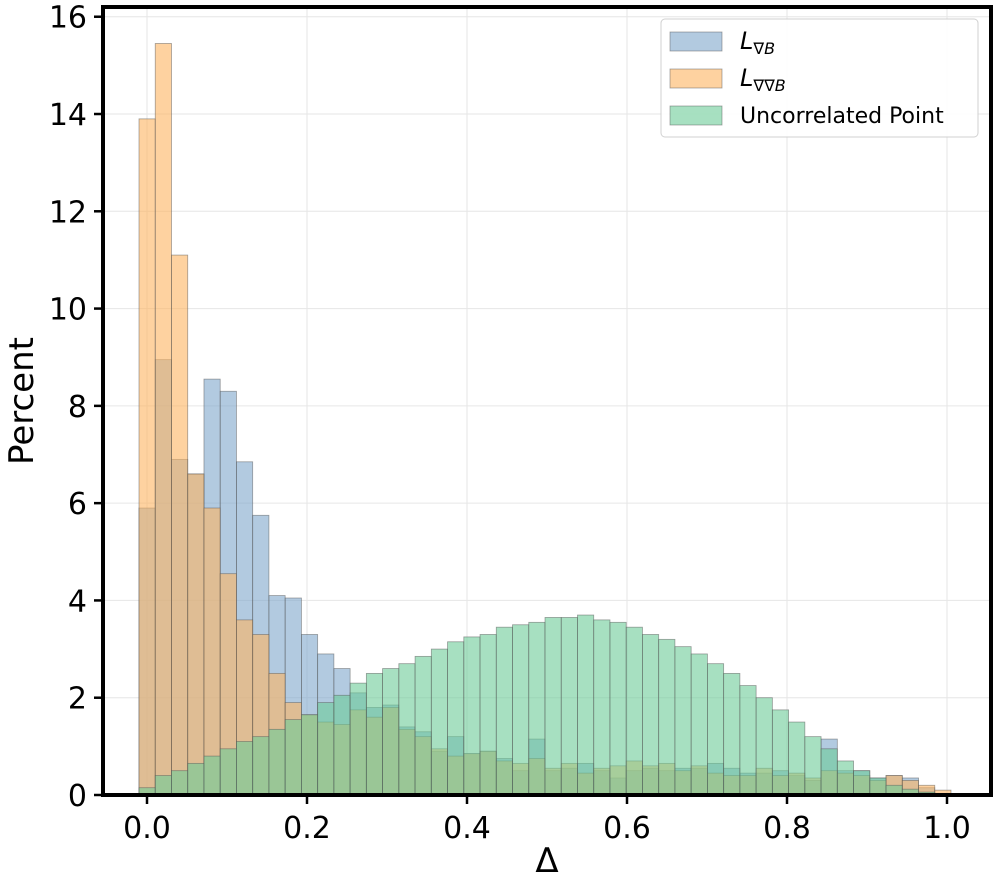 Image resolution: width=997 pixels, height=886 pixels. What do you see at coordinates (763, 79) in the screenshot?
I see `legend-label: L∇∇B` at bounding box center [763, 79].